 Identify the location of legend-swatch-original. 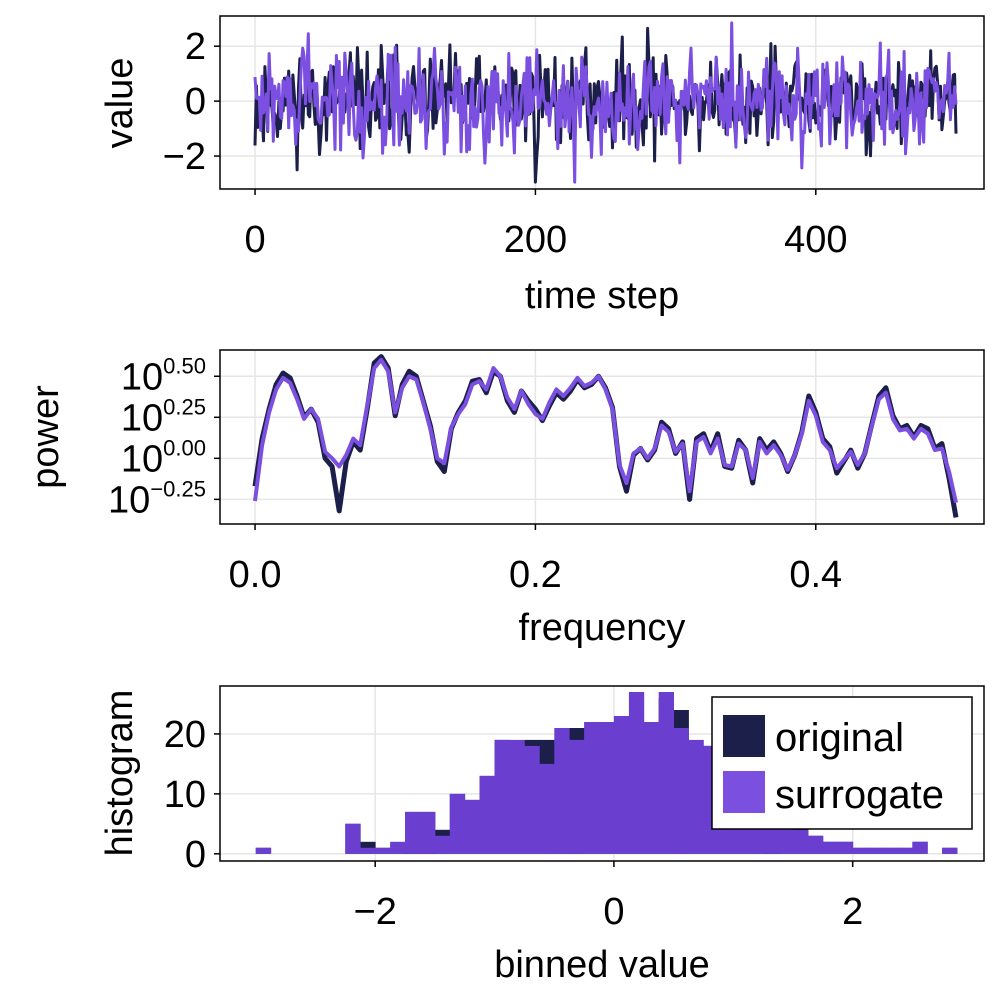
(744, 736).